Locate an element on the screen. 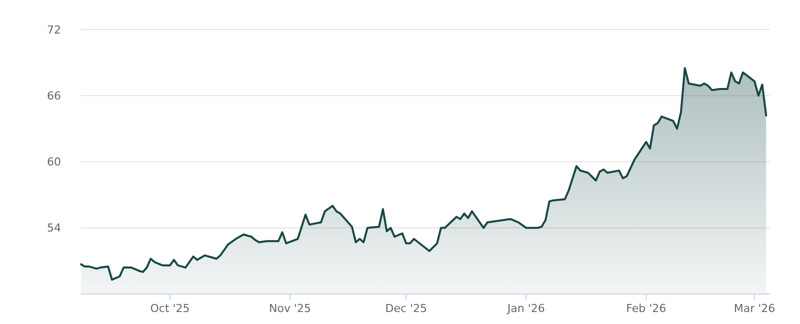 Image resolution: width=800 pixels, height=324 pixels. y-tick-label: 66 is located at coordinates (54, 95).